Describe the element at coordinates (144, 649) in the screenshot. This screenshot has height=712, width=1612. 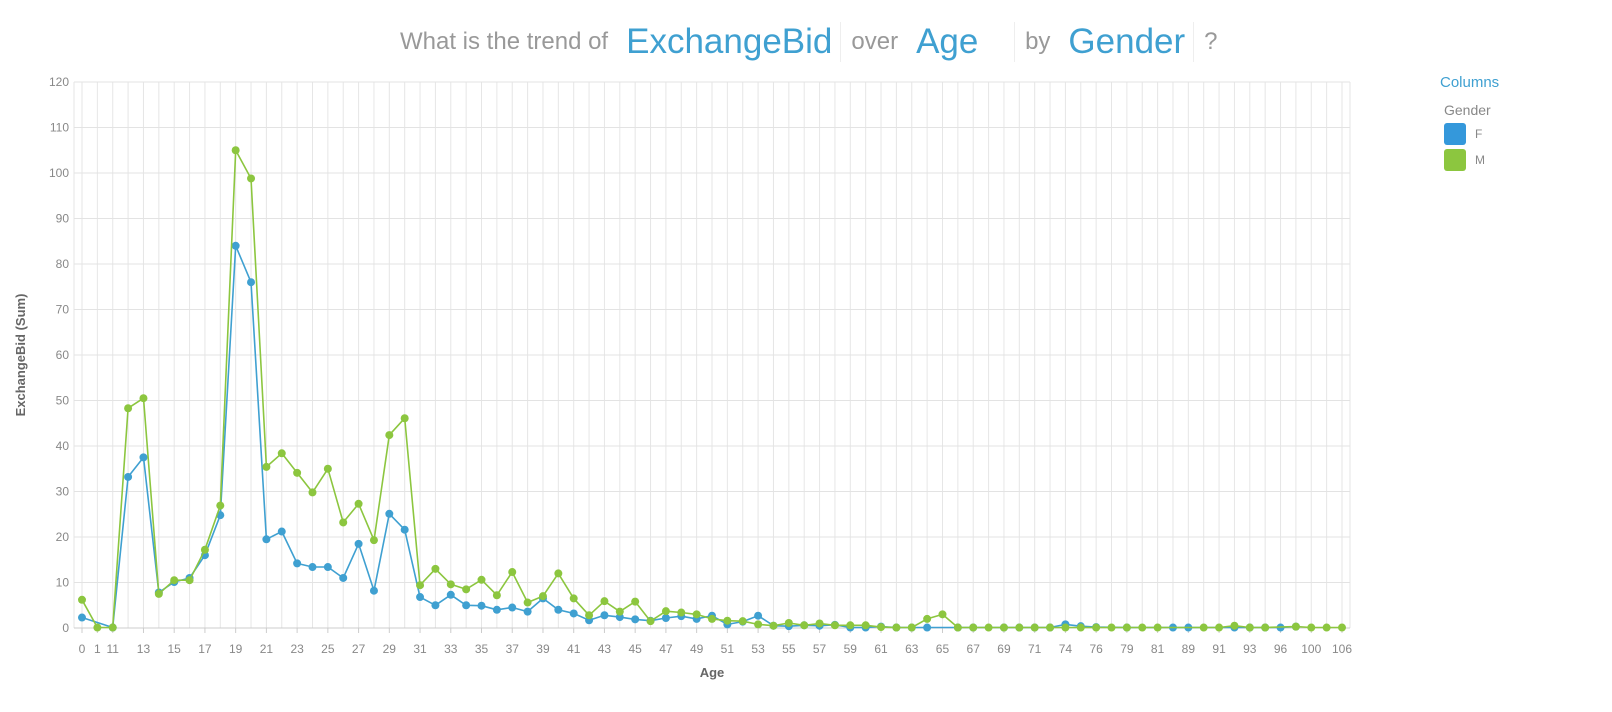
I see `x-tick-label: 13` at that location.